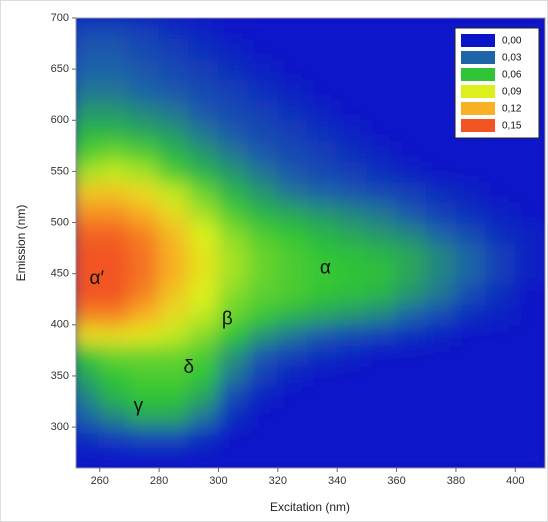  Describe the element at coordinates (227, 319) in the screenshot. I see `annotation: β` at that location.